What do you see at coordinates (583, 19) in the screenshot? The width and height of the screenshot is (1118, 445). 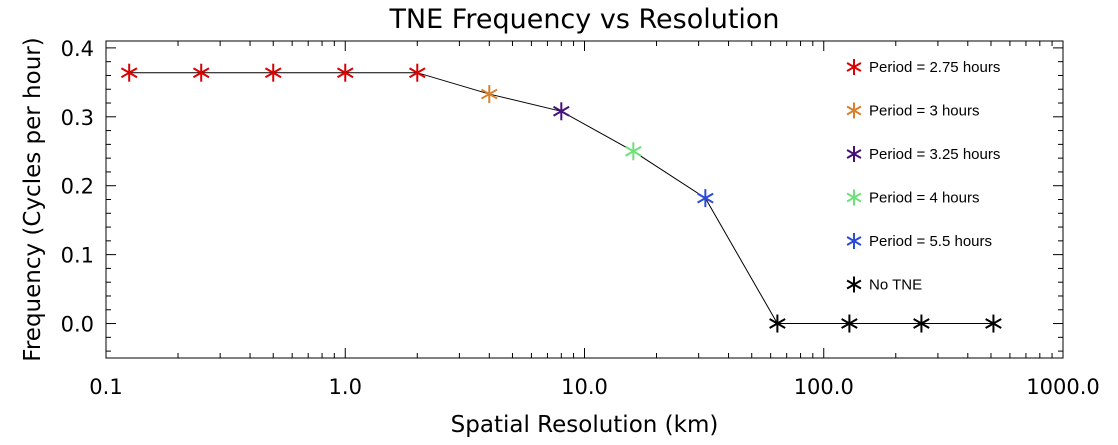 I see `chart-title: TNE Frequency vs Resolution` at bounding box center [583, 19].